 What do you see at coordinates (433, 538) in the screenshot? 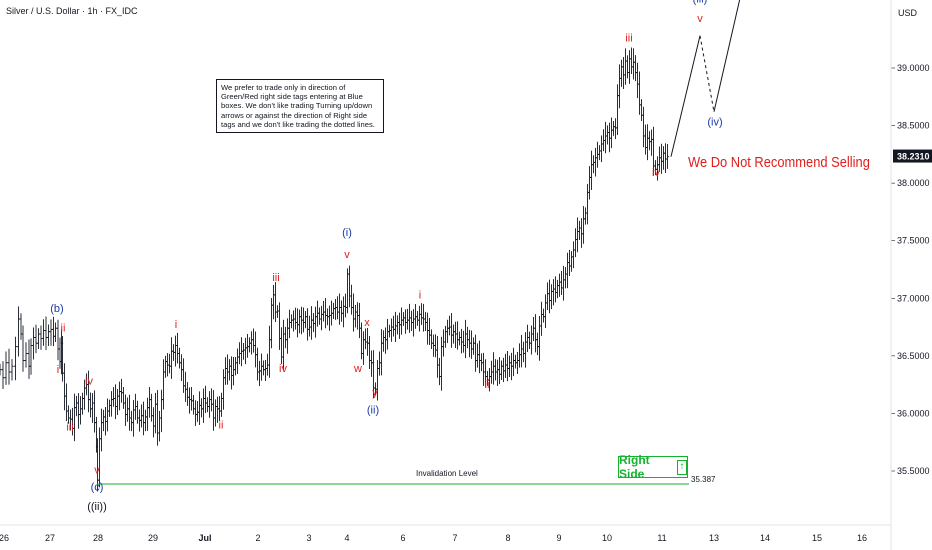
I see `time-axis: 26 27 28 29 Jul 2 3 4 6 7 8 9 10 11 13 14 15 16` at bounding box center [433, 538].